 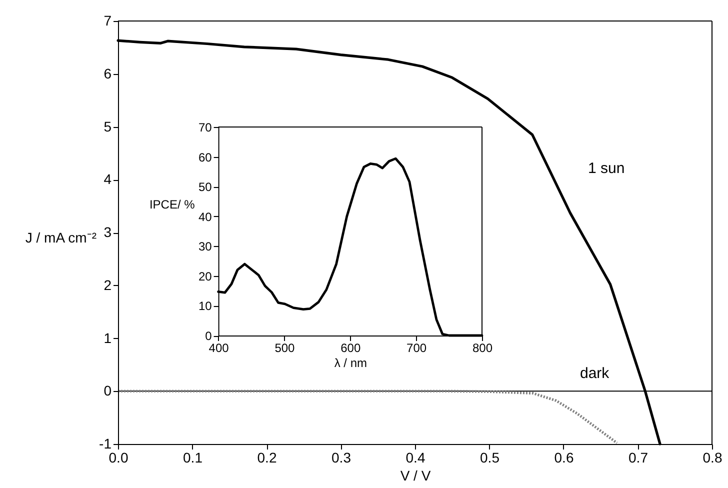 I want to click on y-tick-label: 6, so click(x=108, y=73).